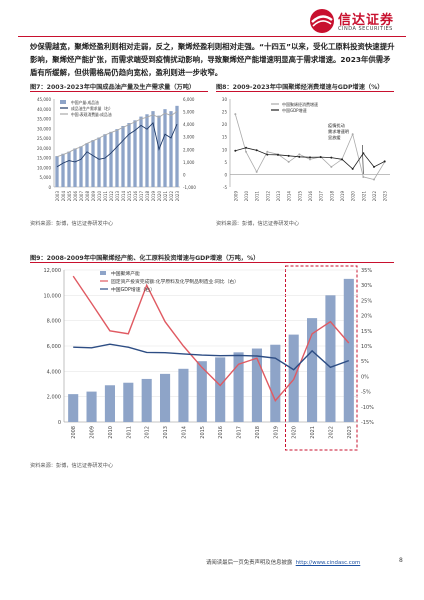 The width and height of the screenshot is (424, 600). I want to click on x-tick-label: 2013, so click(166, 432).